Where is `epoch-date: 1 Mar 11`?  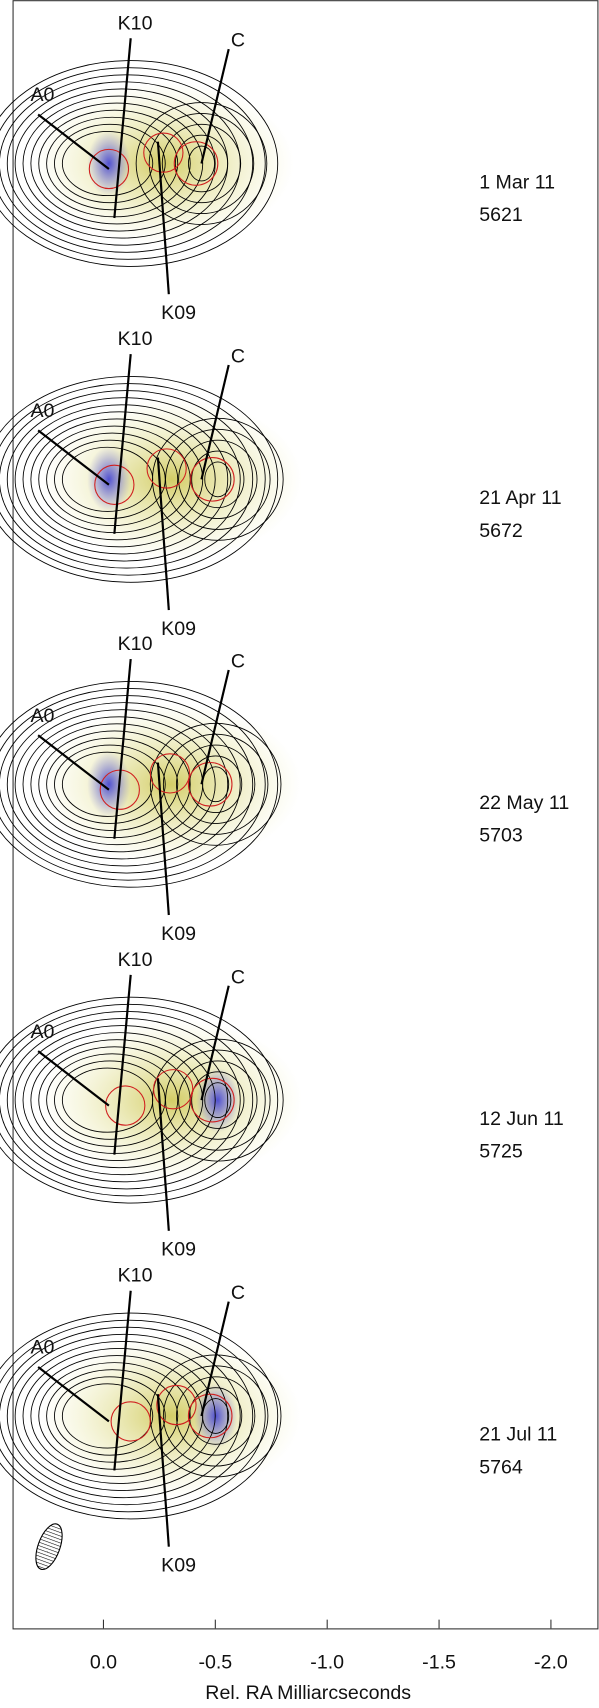
epoch-date: 1 Mar 11 is located at coordinates (517, 182).